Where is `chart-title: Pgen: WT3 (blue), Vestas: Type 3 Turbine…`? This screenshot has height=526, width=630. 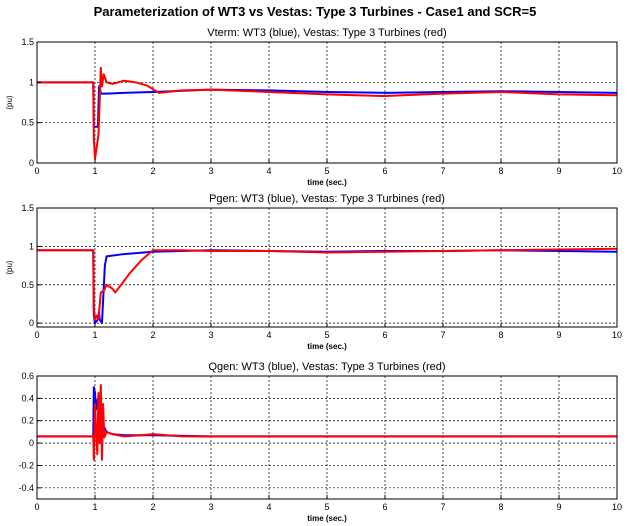
chart-title: Pgen: WT3 (blue), Vestas: Type 3 Turbine… is located at coordinates (327, 199).